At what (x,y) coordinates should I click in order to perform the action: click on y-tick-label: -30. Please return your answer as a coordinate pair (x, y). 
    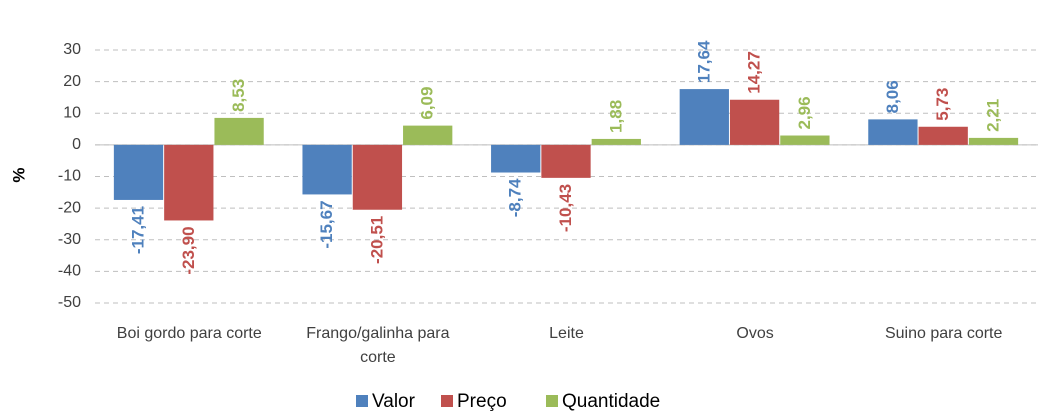
    Looking at the image, I should click on (69, 239).